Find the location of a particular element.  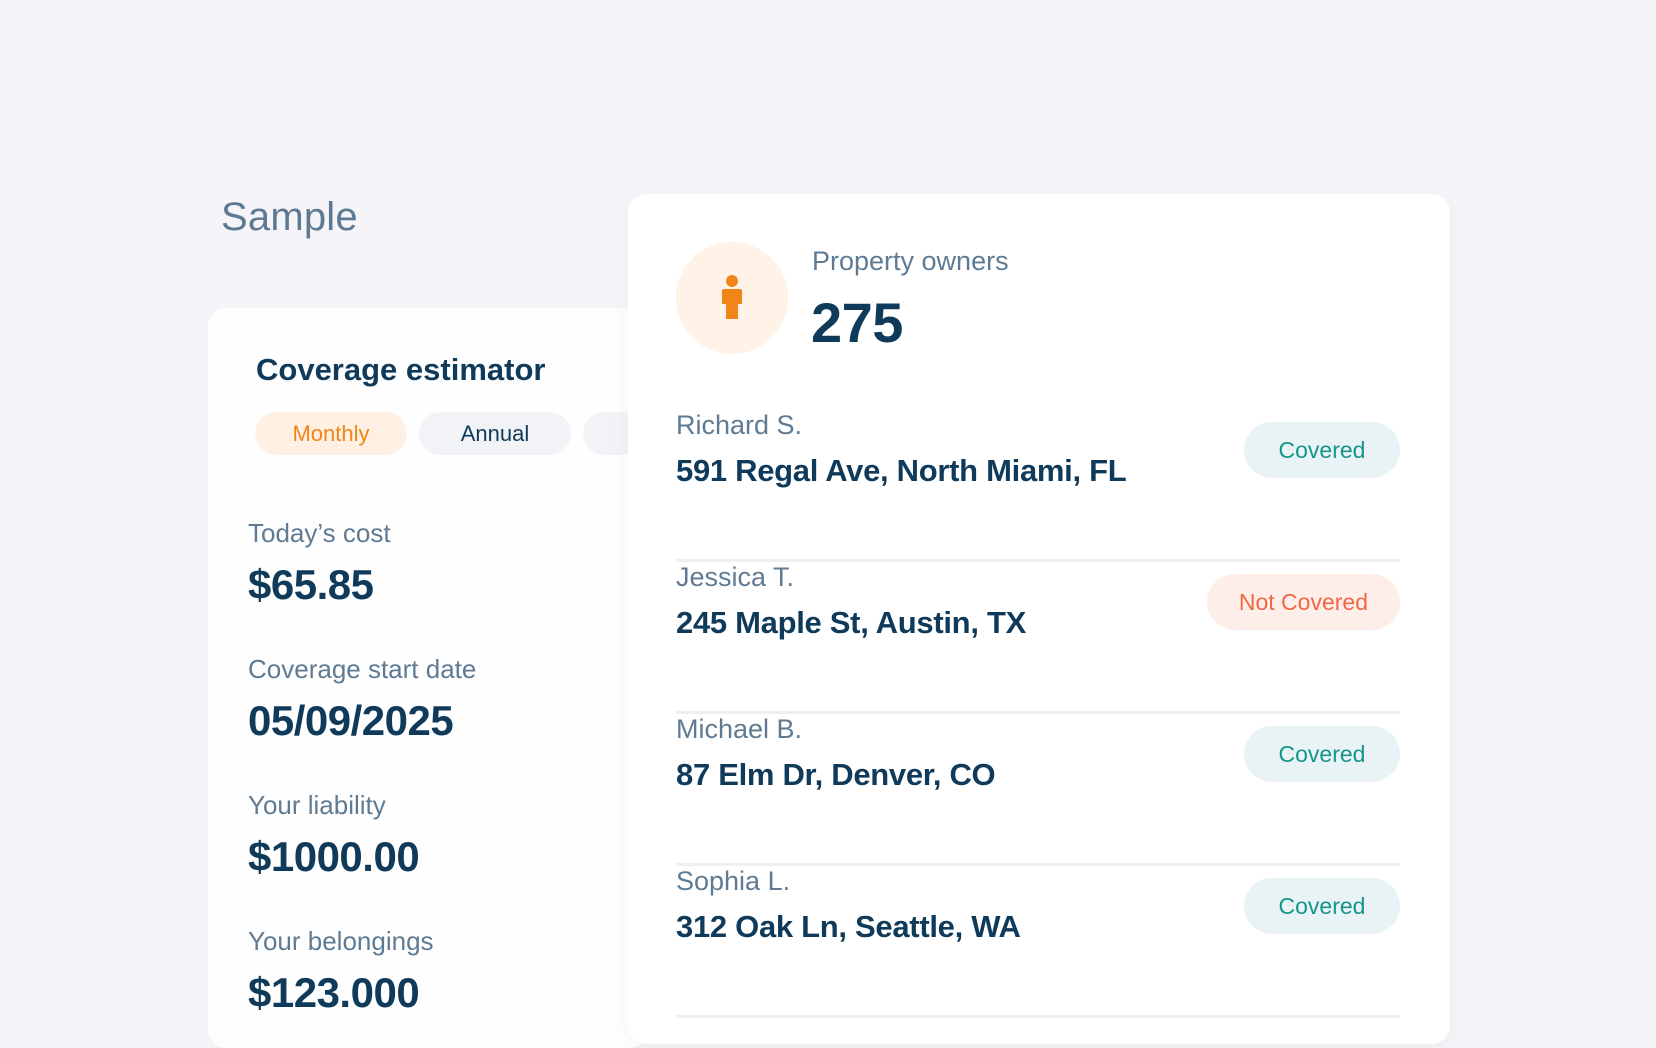

owner-name: Sophia L. is located at coordinates (733, 881).